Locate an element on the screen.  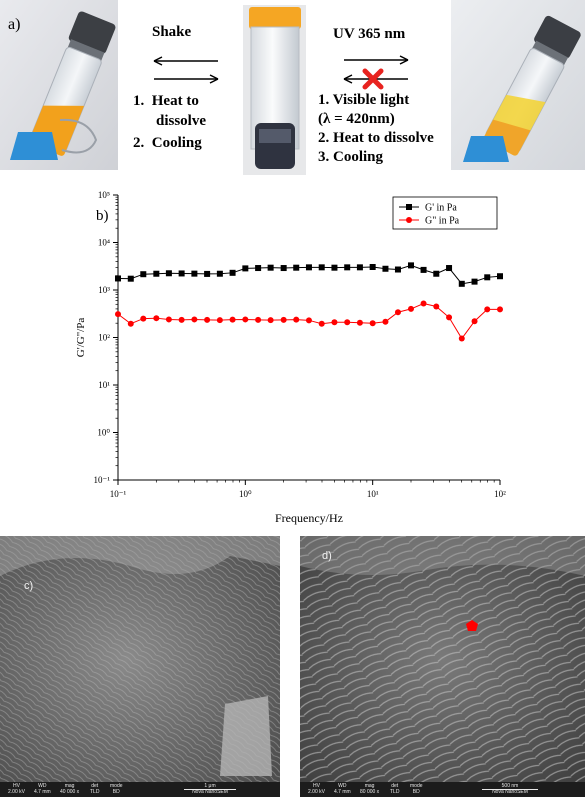
red-marker-icon is located at coordinates (472, 625).